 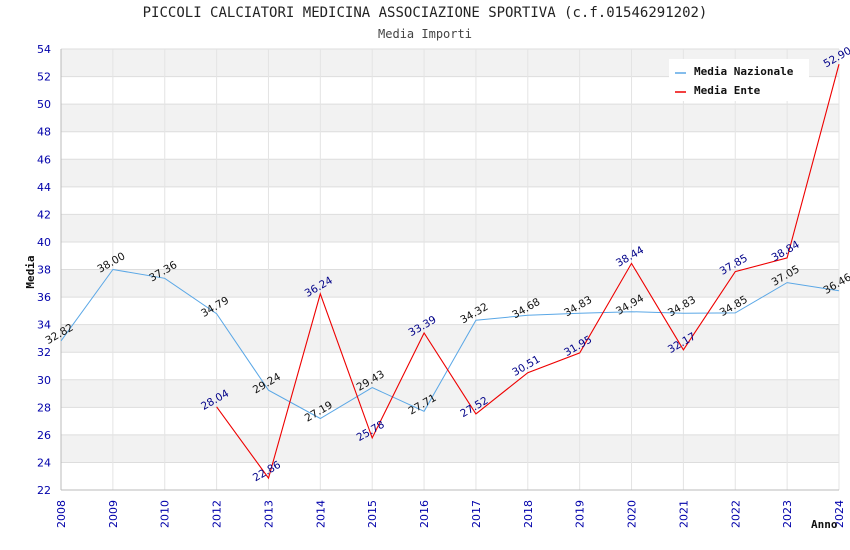 I want to click on legend: Media Nazionale Media Ente, so click(x=739, y=80).